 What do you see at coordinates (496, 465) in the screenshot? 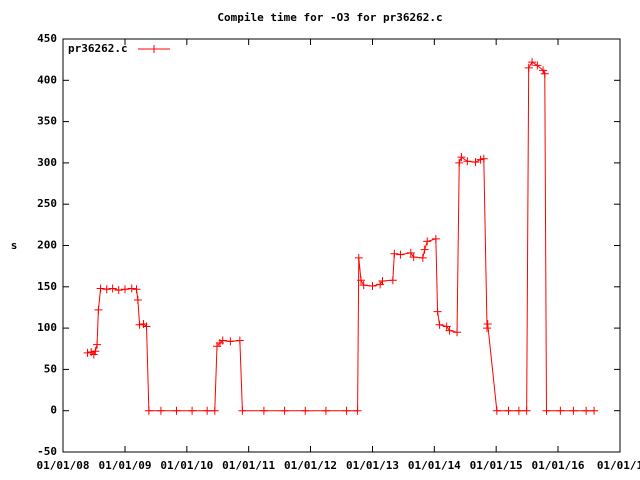
I see `x-tick-label: 01/01/15` at bounding box center [496, 465].